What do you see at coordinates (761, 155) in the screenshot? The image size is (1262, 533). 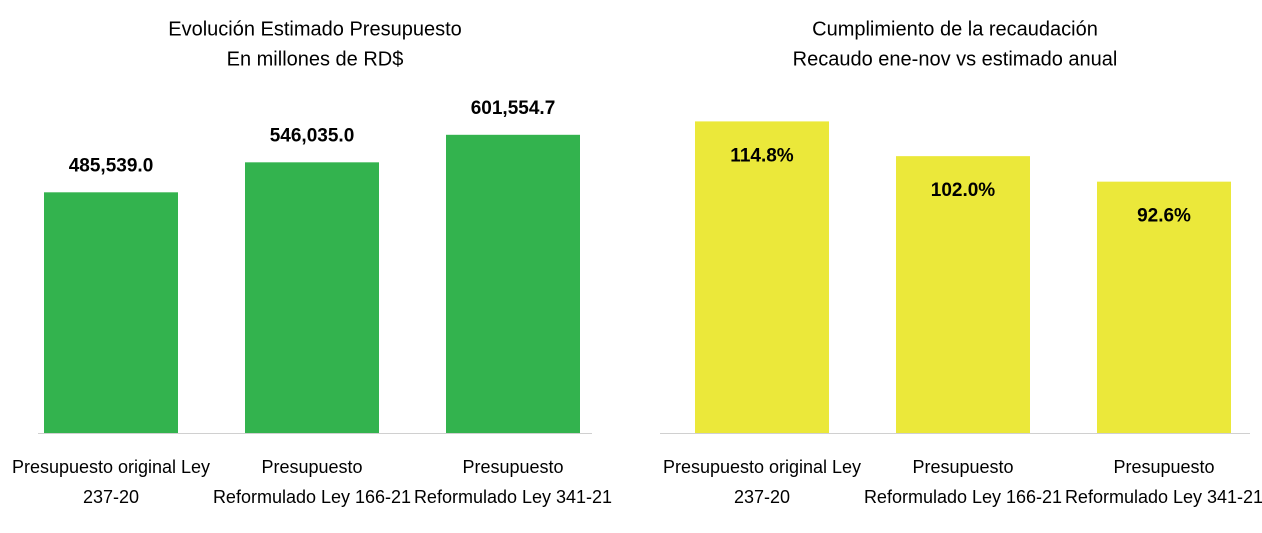 I see `value-label: 114.8%` at bounding box center [761, 155].